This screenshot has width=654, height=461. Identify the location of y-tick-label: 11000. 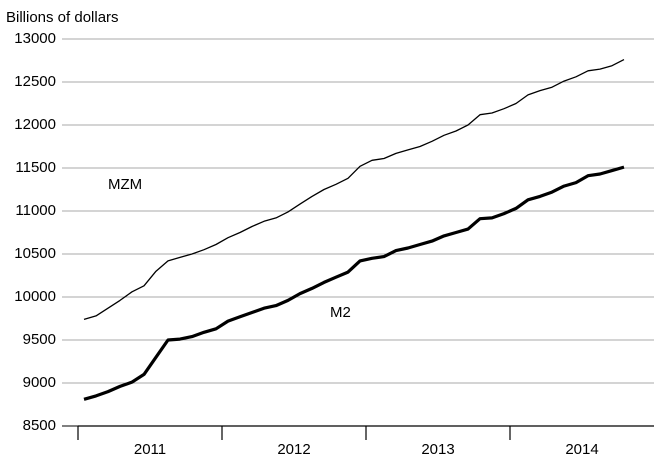
(35, 210).